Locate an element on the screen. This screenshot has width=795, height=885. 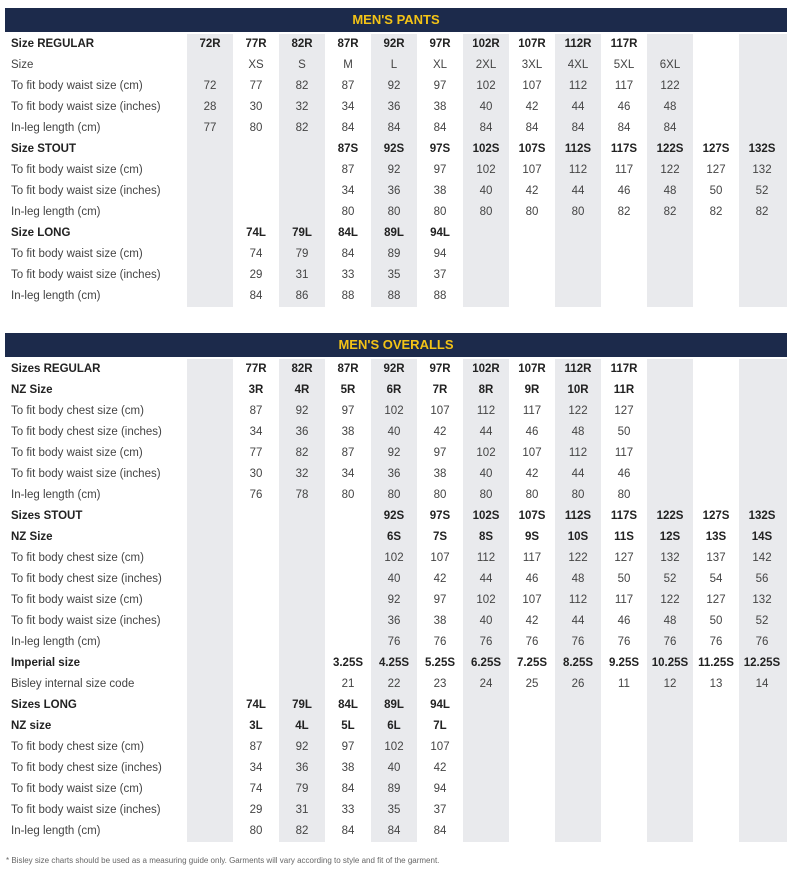
table-cell: 11S is located at coordinates (624, 537).